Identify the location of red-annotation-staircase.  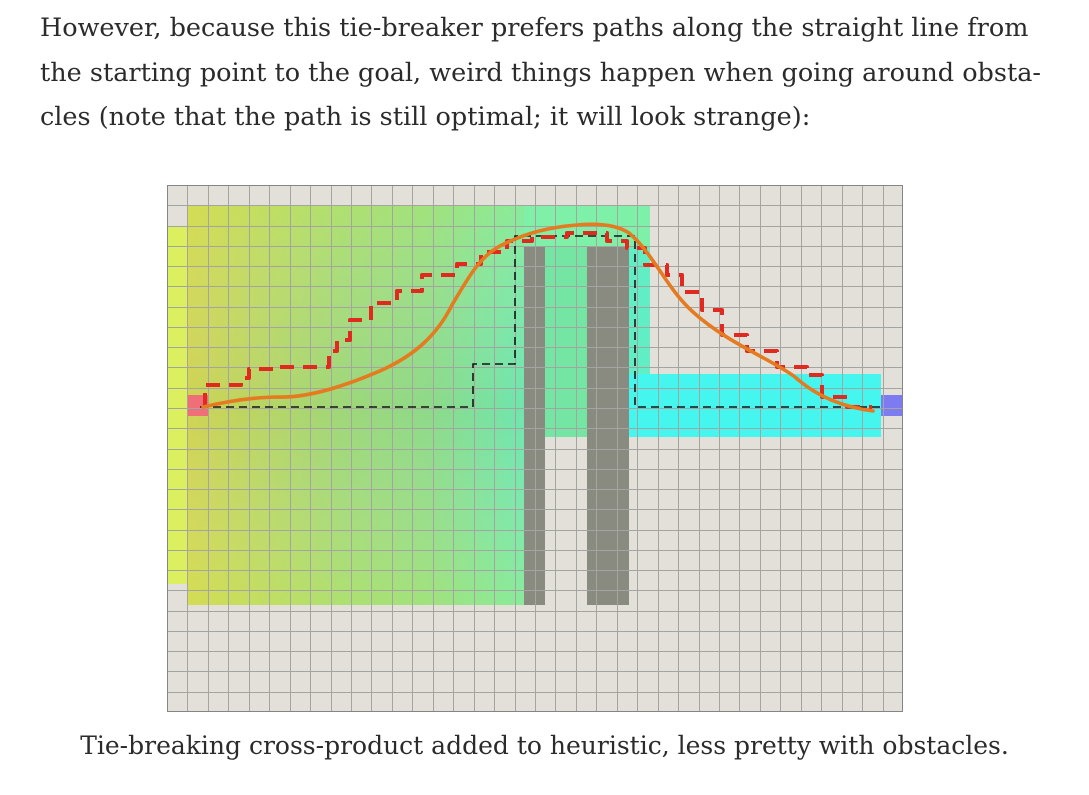
(537, 320).